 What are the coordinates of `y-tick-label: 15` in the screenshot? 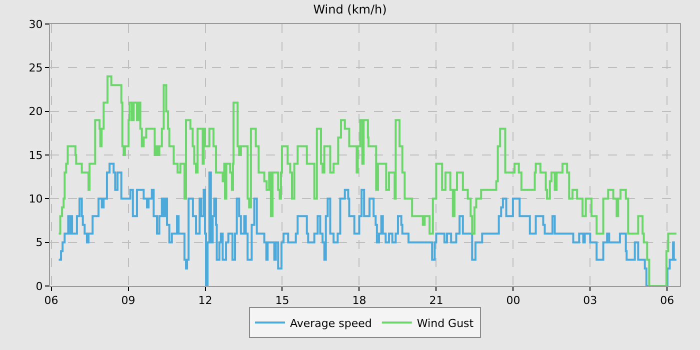 It's located at (35, 155).